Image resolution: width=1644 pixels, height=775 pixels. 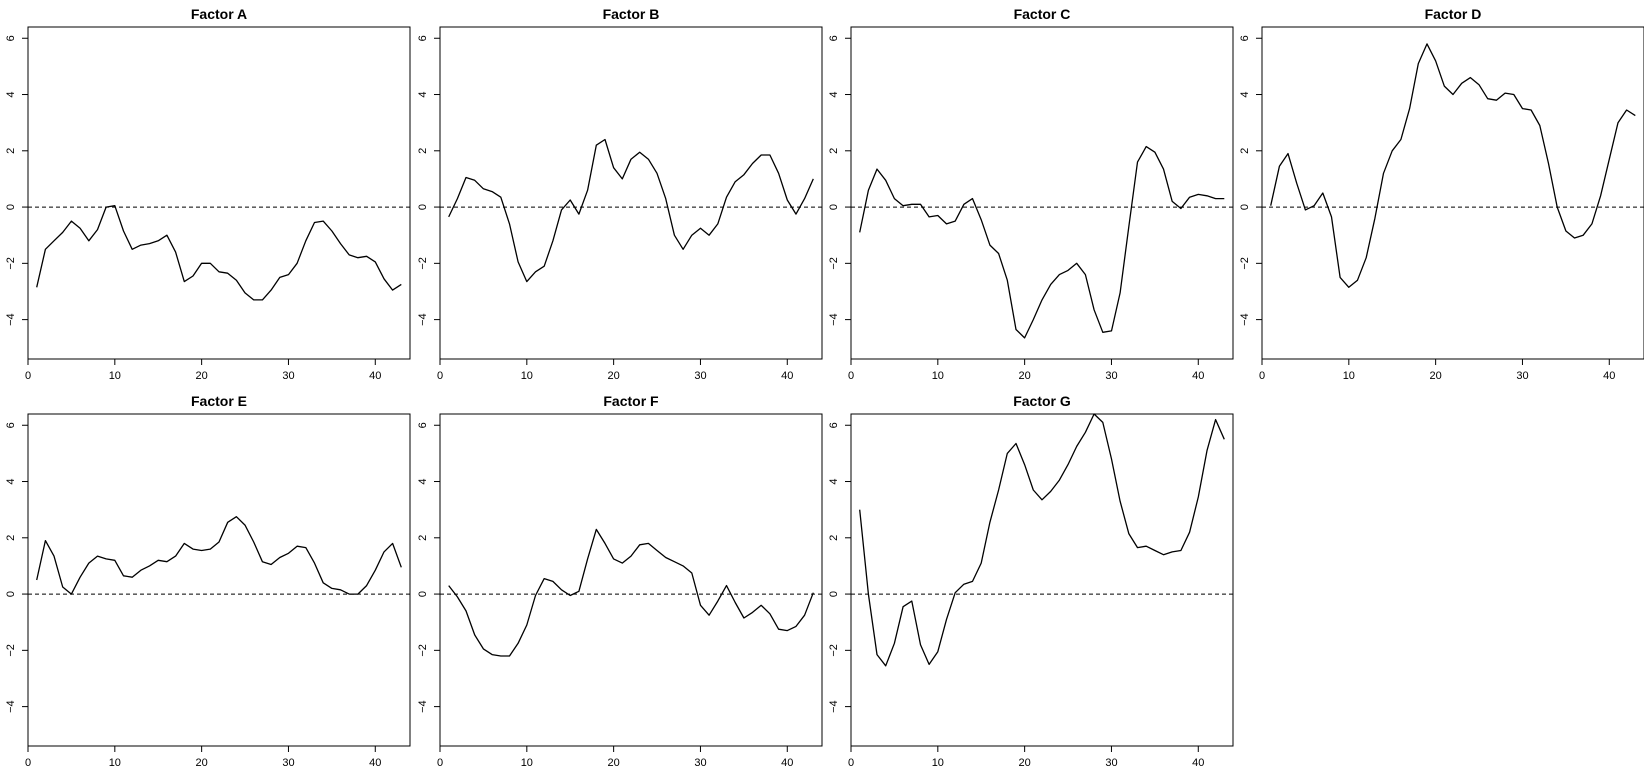 What do you see at coordinates (423, 650) in the screenshot?
I see `factor-f-y-tick-label: −2` at bounding box center [423, 650].